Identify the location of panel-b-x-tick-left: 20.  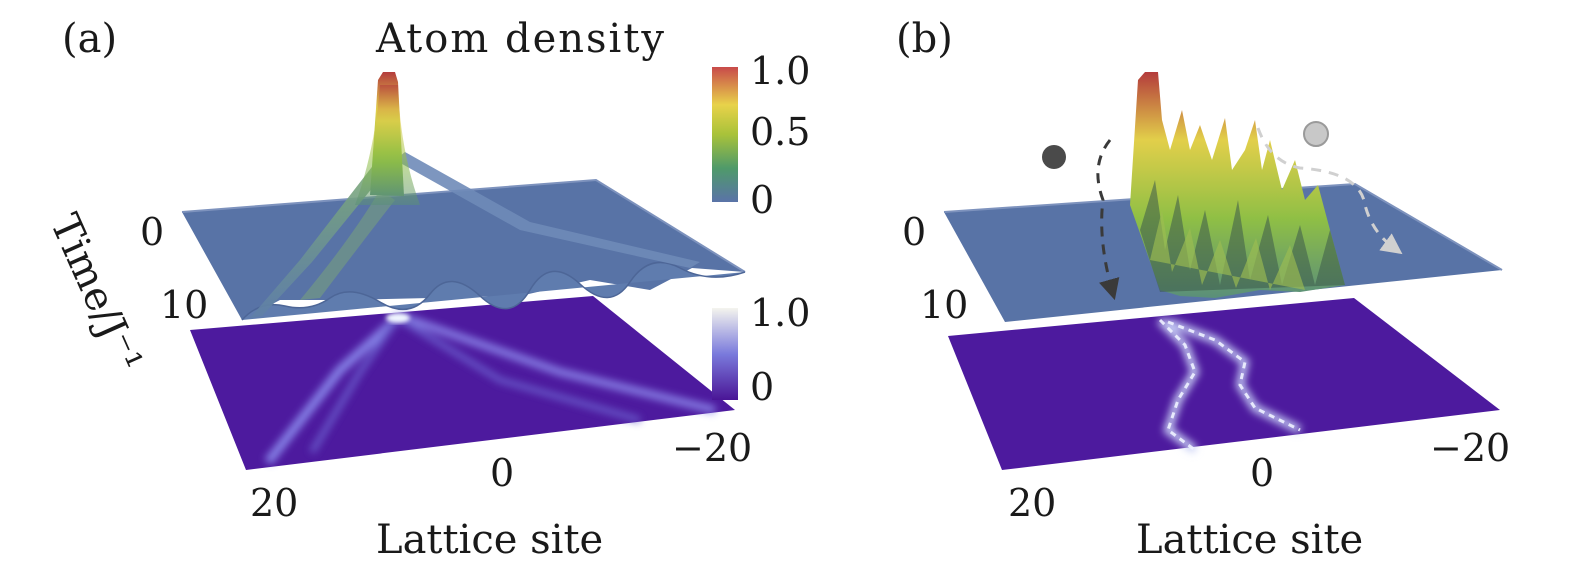
(1032, 503).